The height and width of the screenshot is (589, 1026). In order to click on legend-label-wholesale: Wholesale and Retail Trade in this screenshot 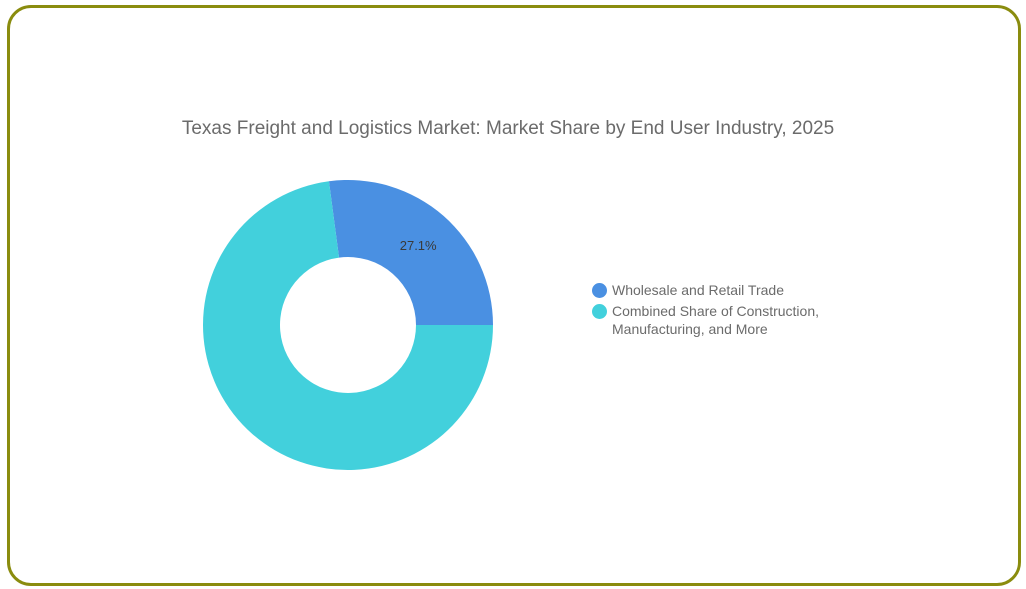, I will do `click(698, 290)`.